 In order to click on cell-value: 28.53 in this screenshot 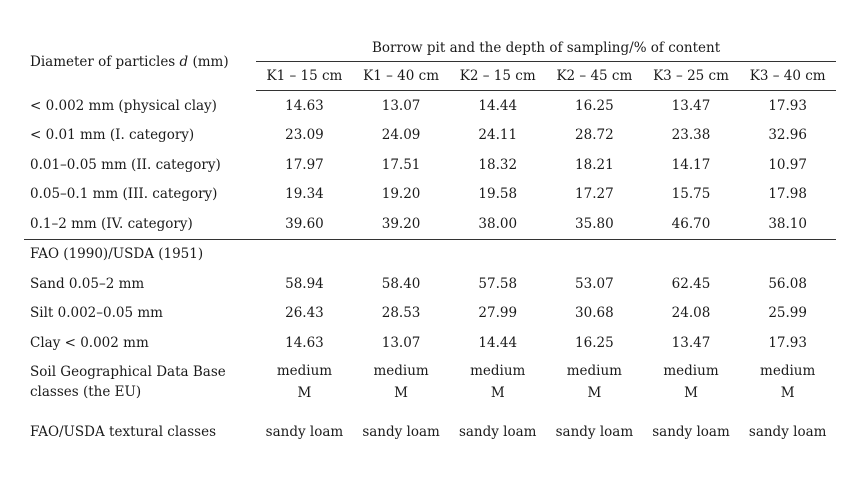, I will do `click(401, 313)`.